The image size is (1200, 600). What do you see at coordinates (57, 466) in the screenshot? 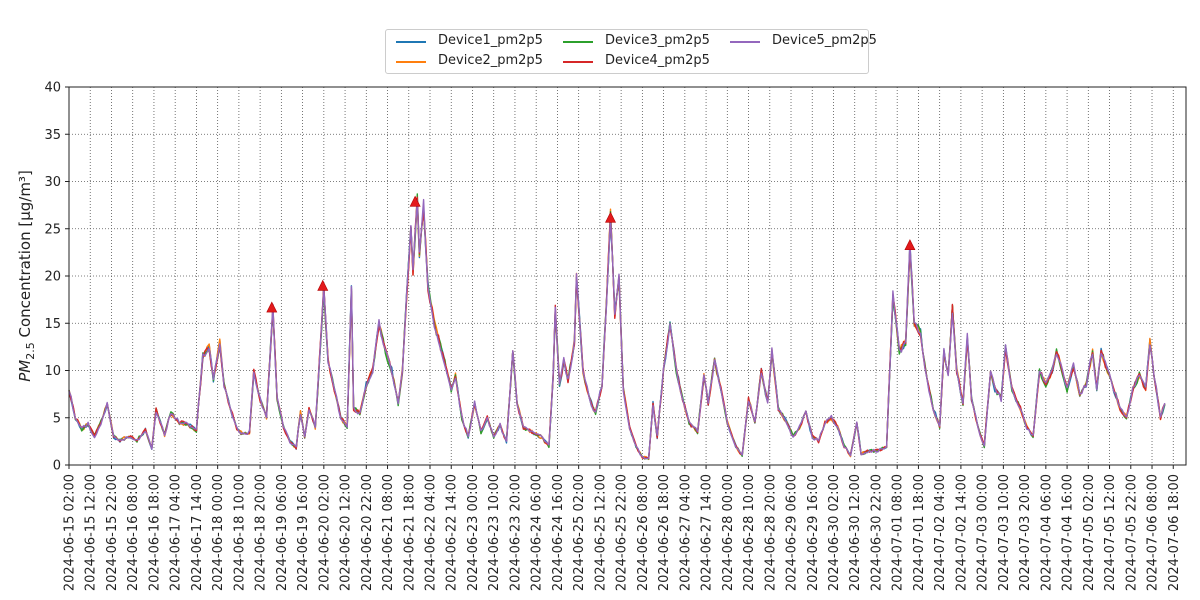
I see `y-tick-label: 0` at bounding box center [57, 466].